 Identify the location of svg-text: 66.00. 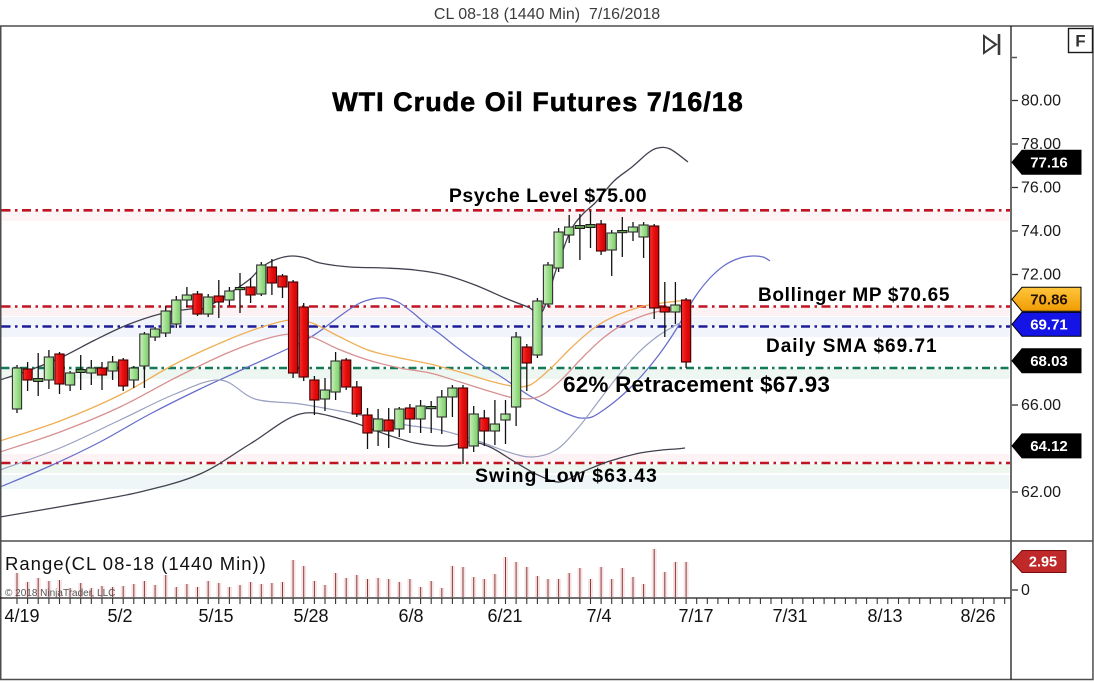
(1041, 405).